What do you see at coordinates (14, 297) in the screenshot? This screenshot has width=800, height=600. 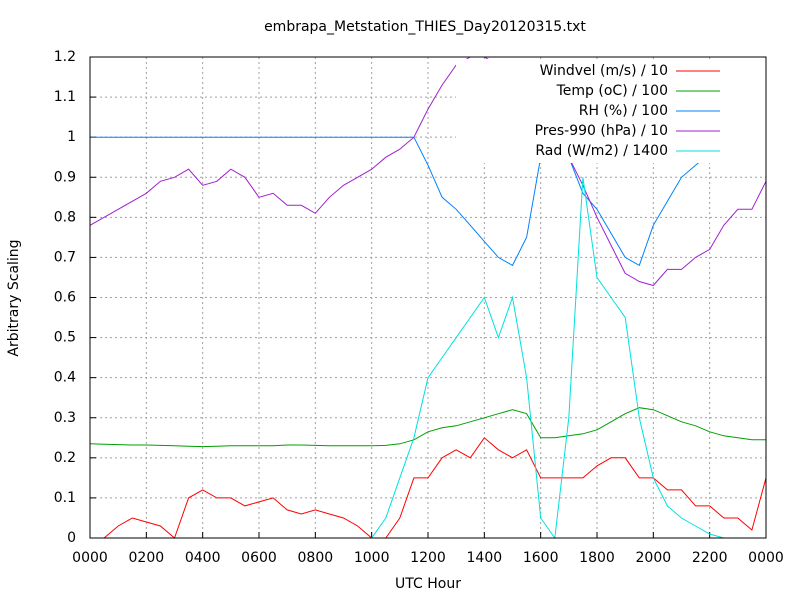 I see `y-axis-label: Arbitrary Scaling` at bounding box center [14, 297].